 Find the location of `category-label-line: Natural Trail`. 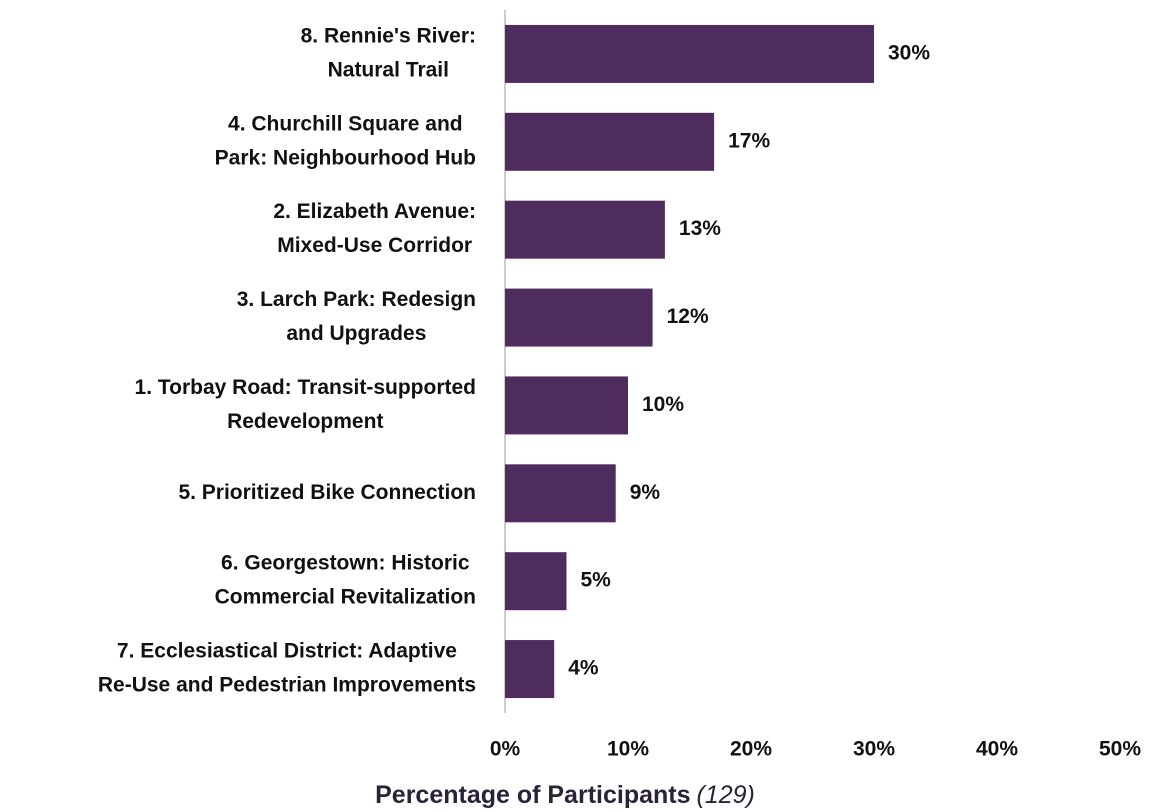

category-label-line: Natural Trail is located at coordinates (388, 69).